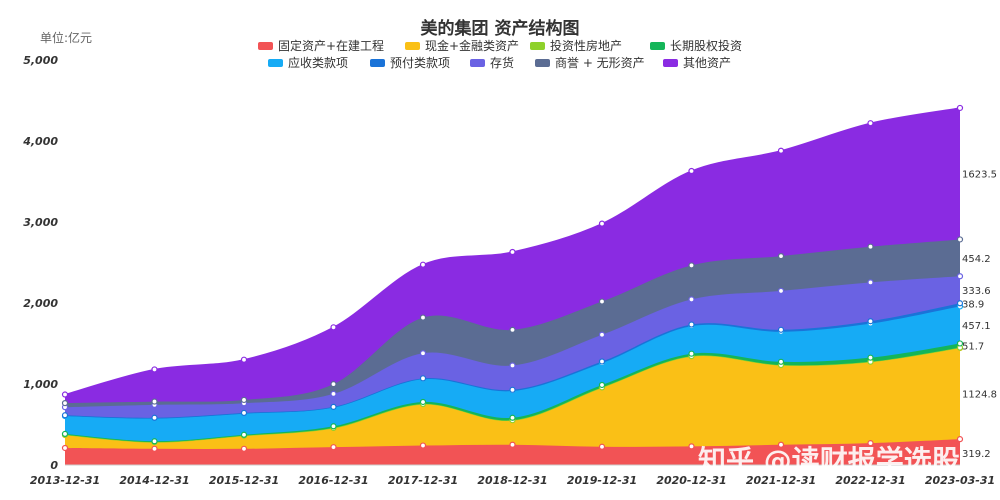  I want to click on legend-label-2: 投资性房地产, so click(586, 45).